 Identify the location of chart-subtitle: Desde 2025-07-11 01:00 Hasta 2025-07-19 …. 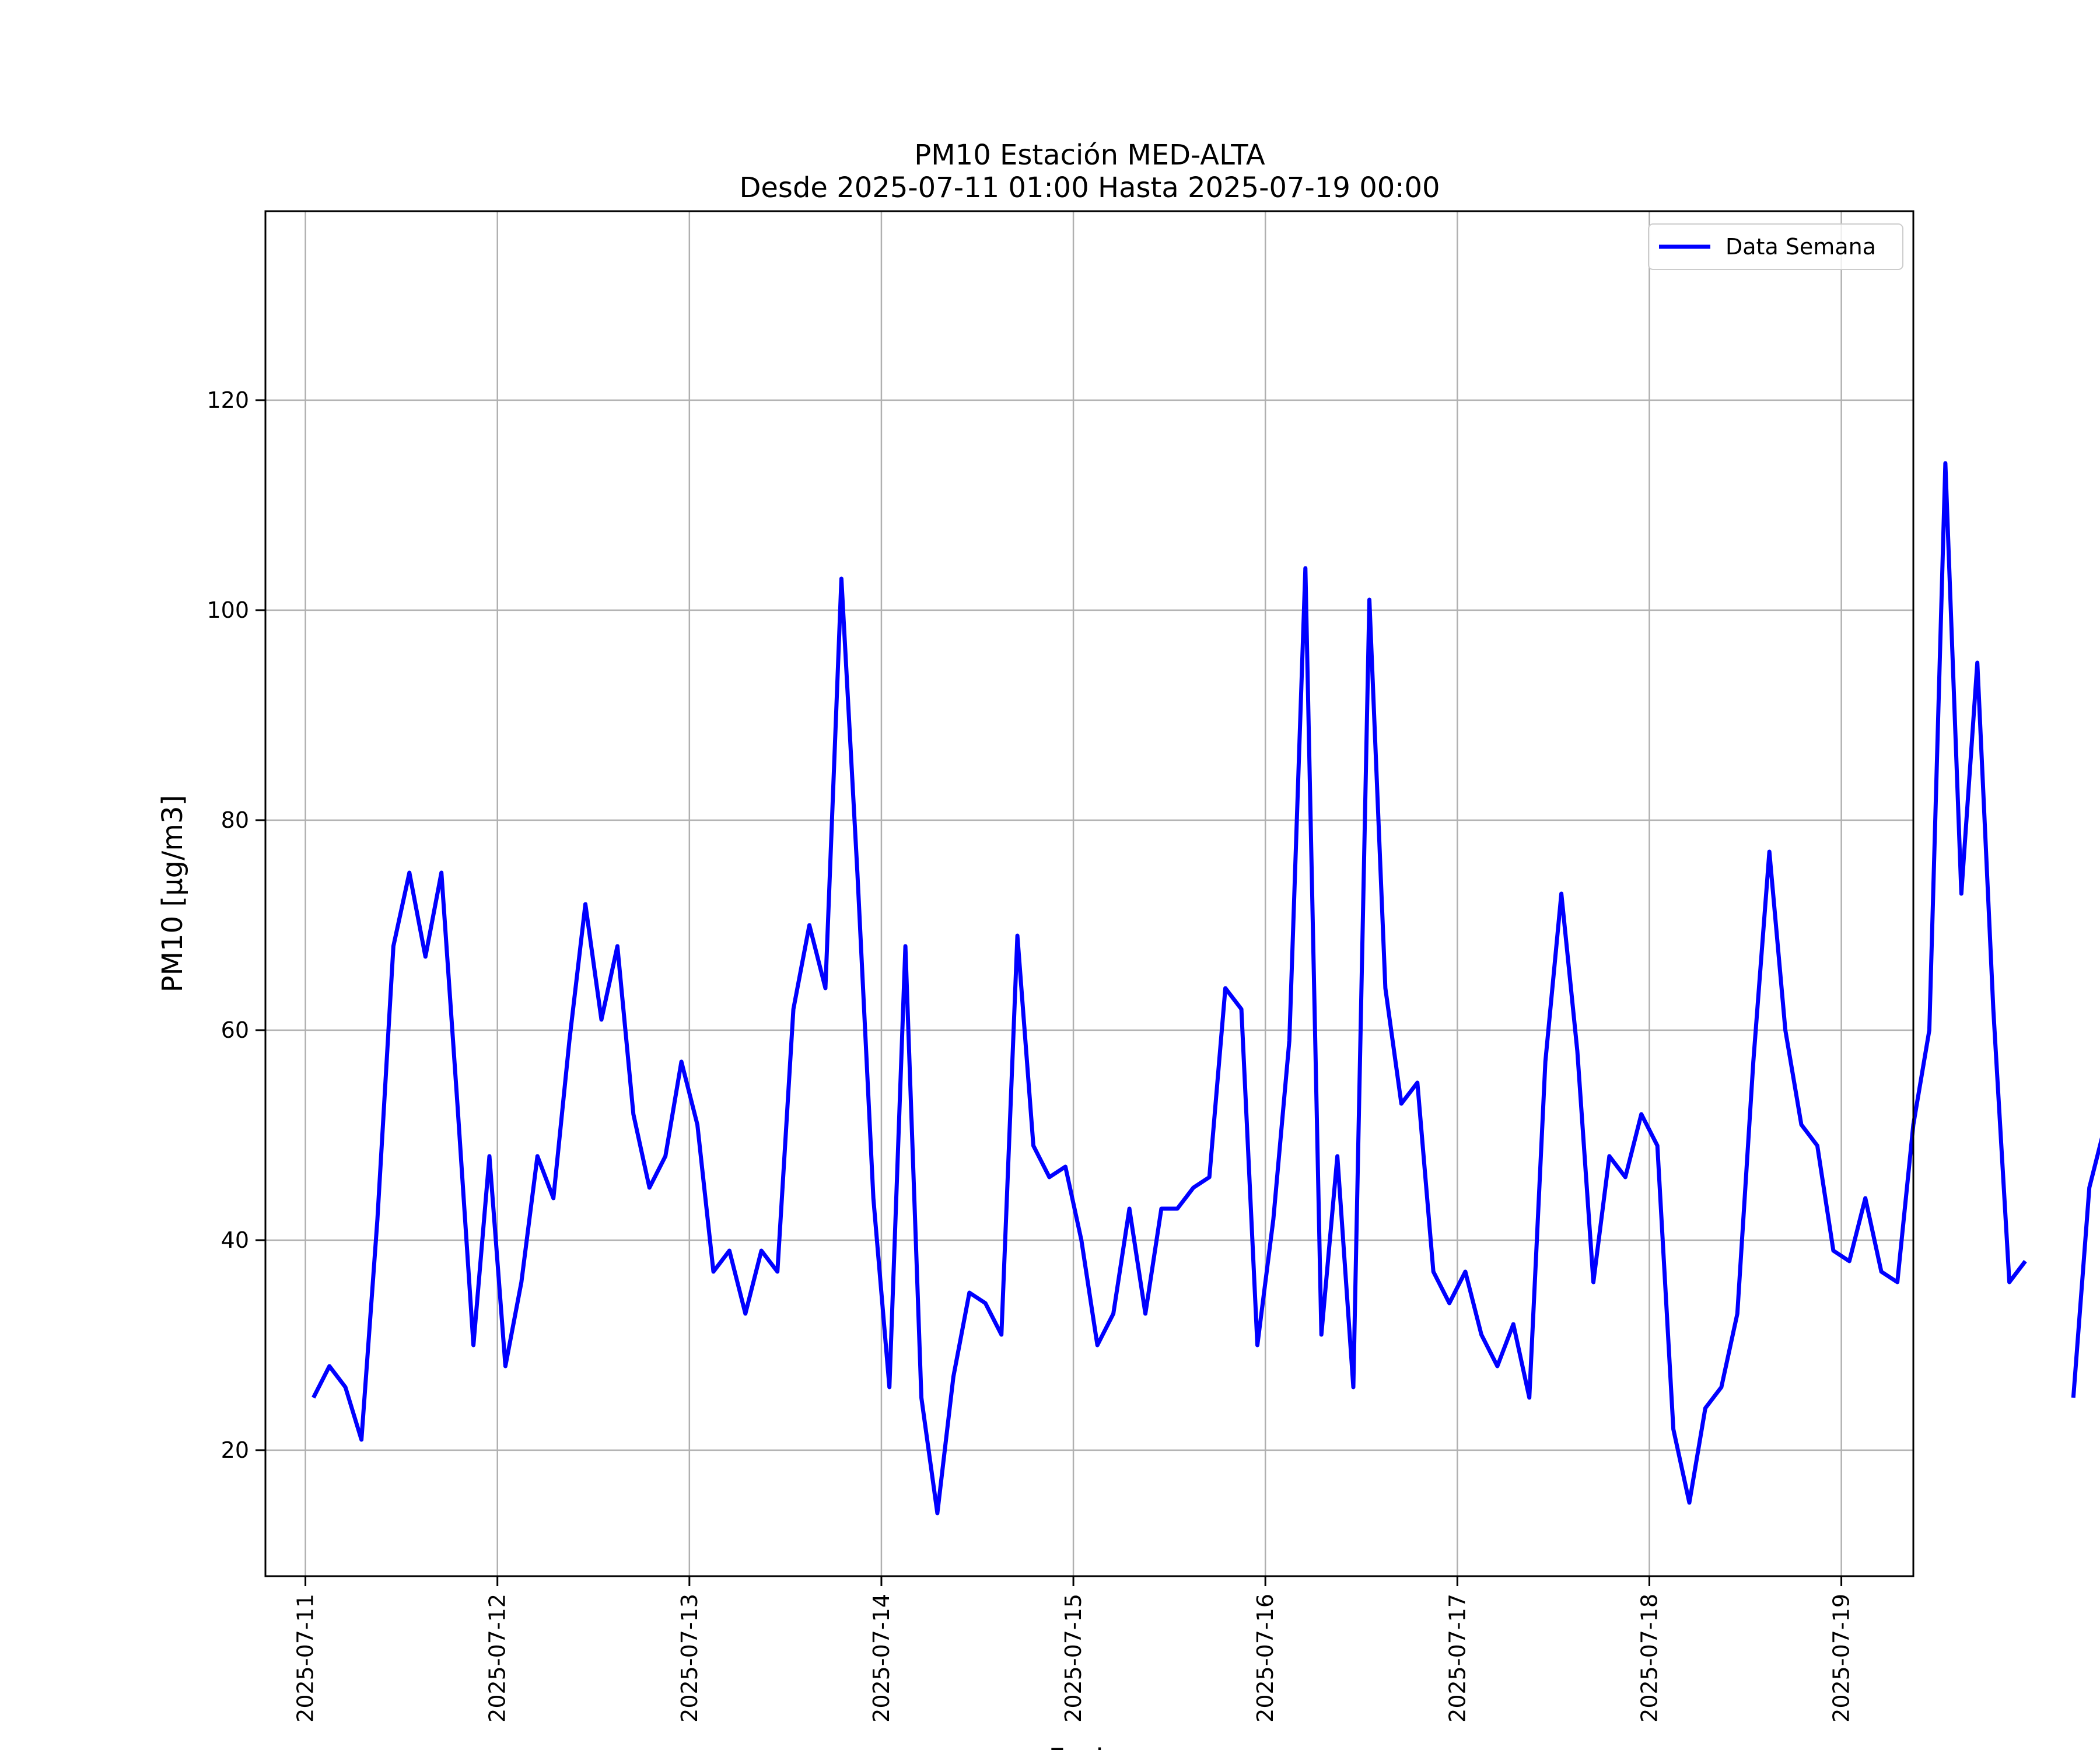
(1089, 188).